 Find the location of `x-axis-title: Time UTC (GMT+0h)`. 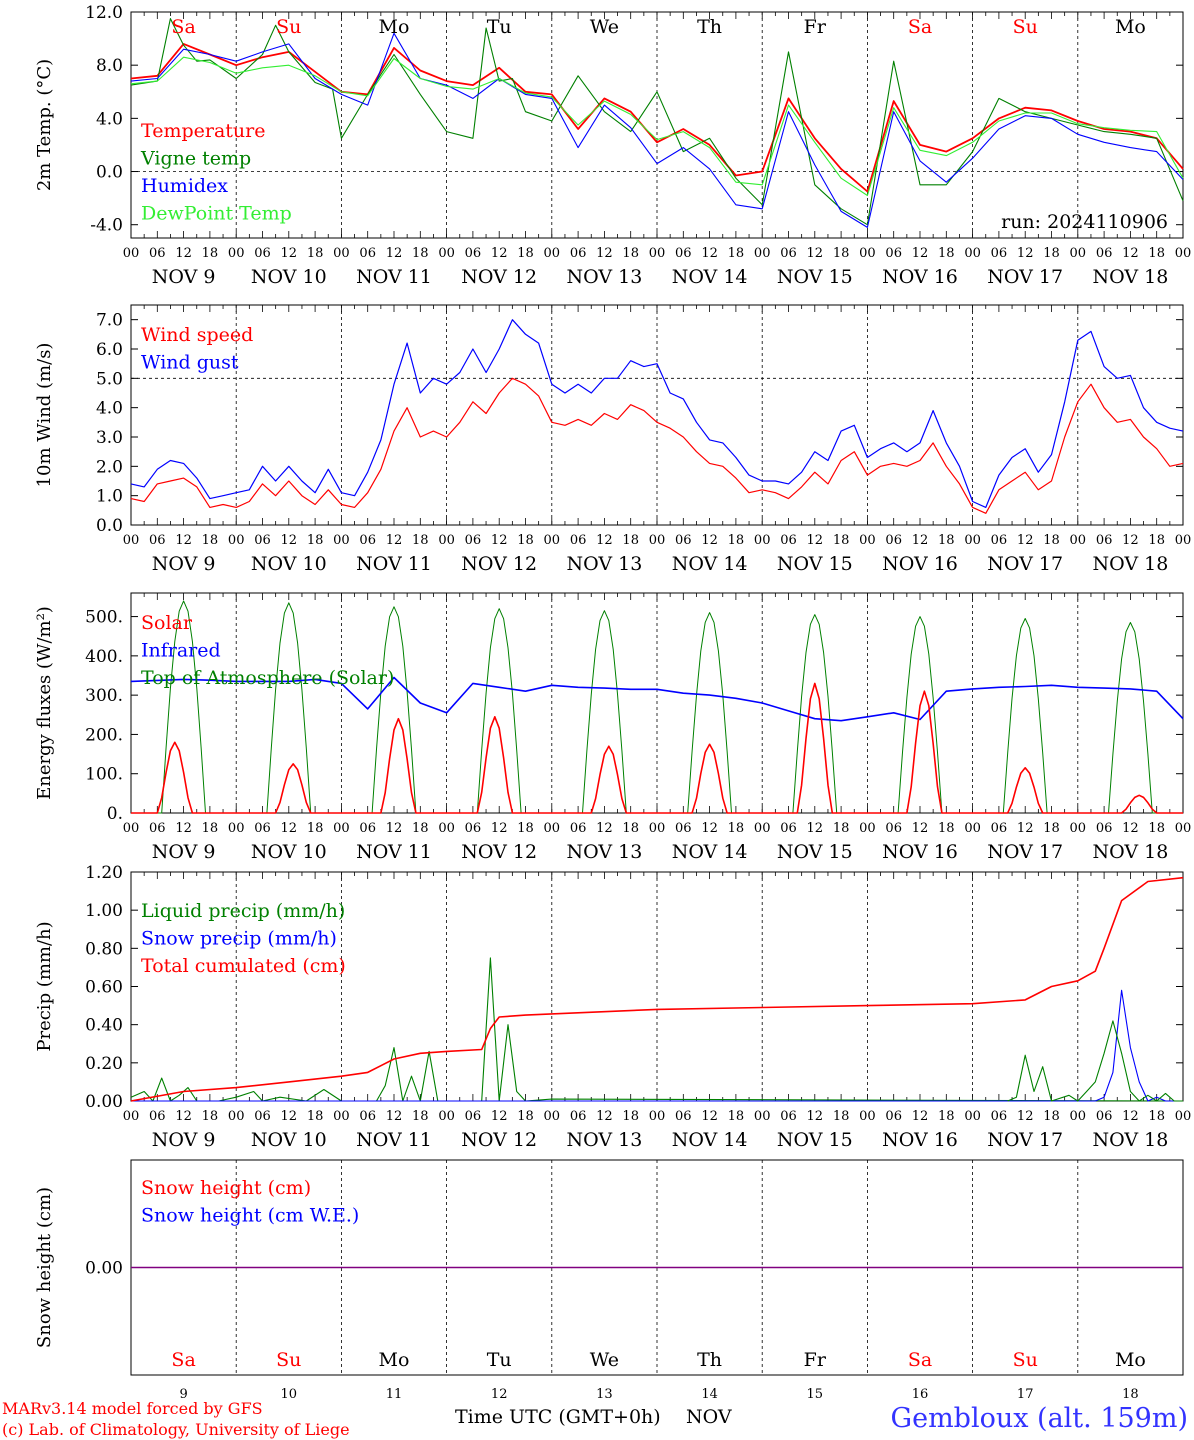

x-axis-title: Time UTC (GMT+0h) is located at coordinates (558, 1417).